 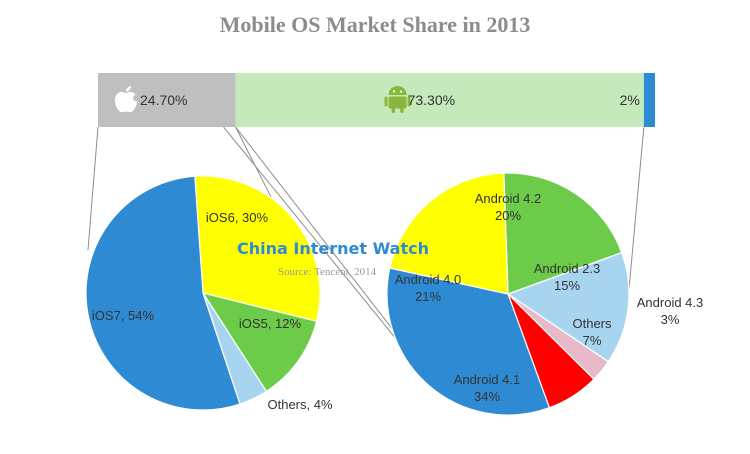 I want to click on slice-label-android-4-1: Android 4.1 34%, so click(x=487, y=388).